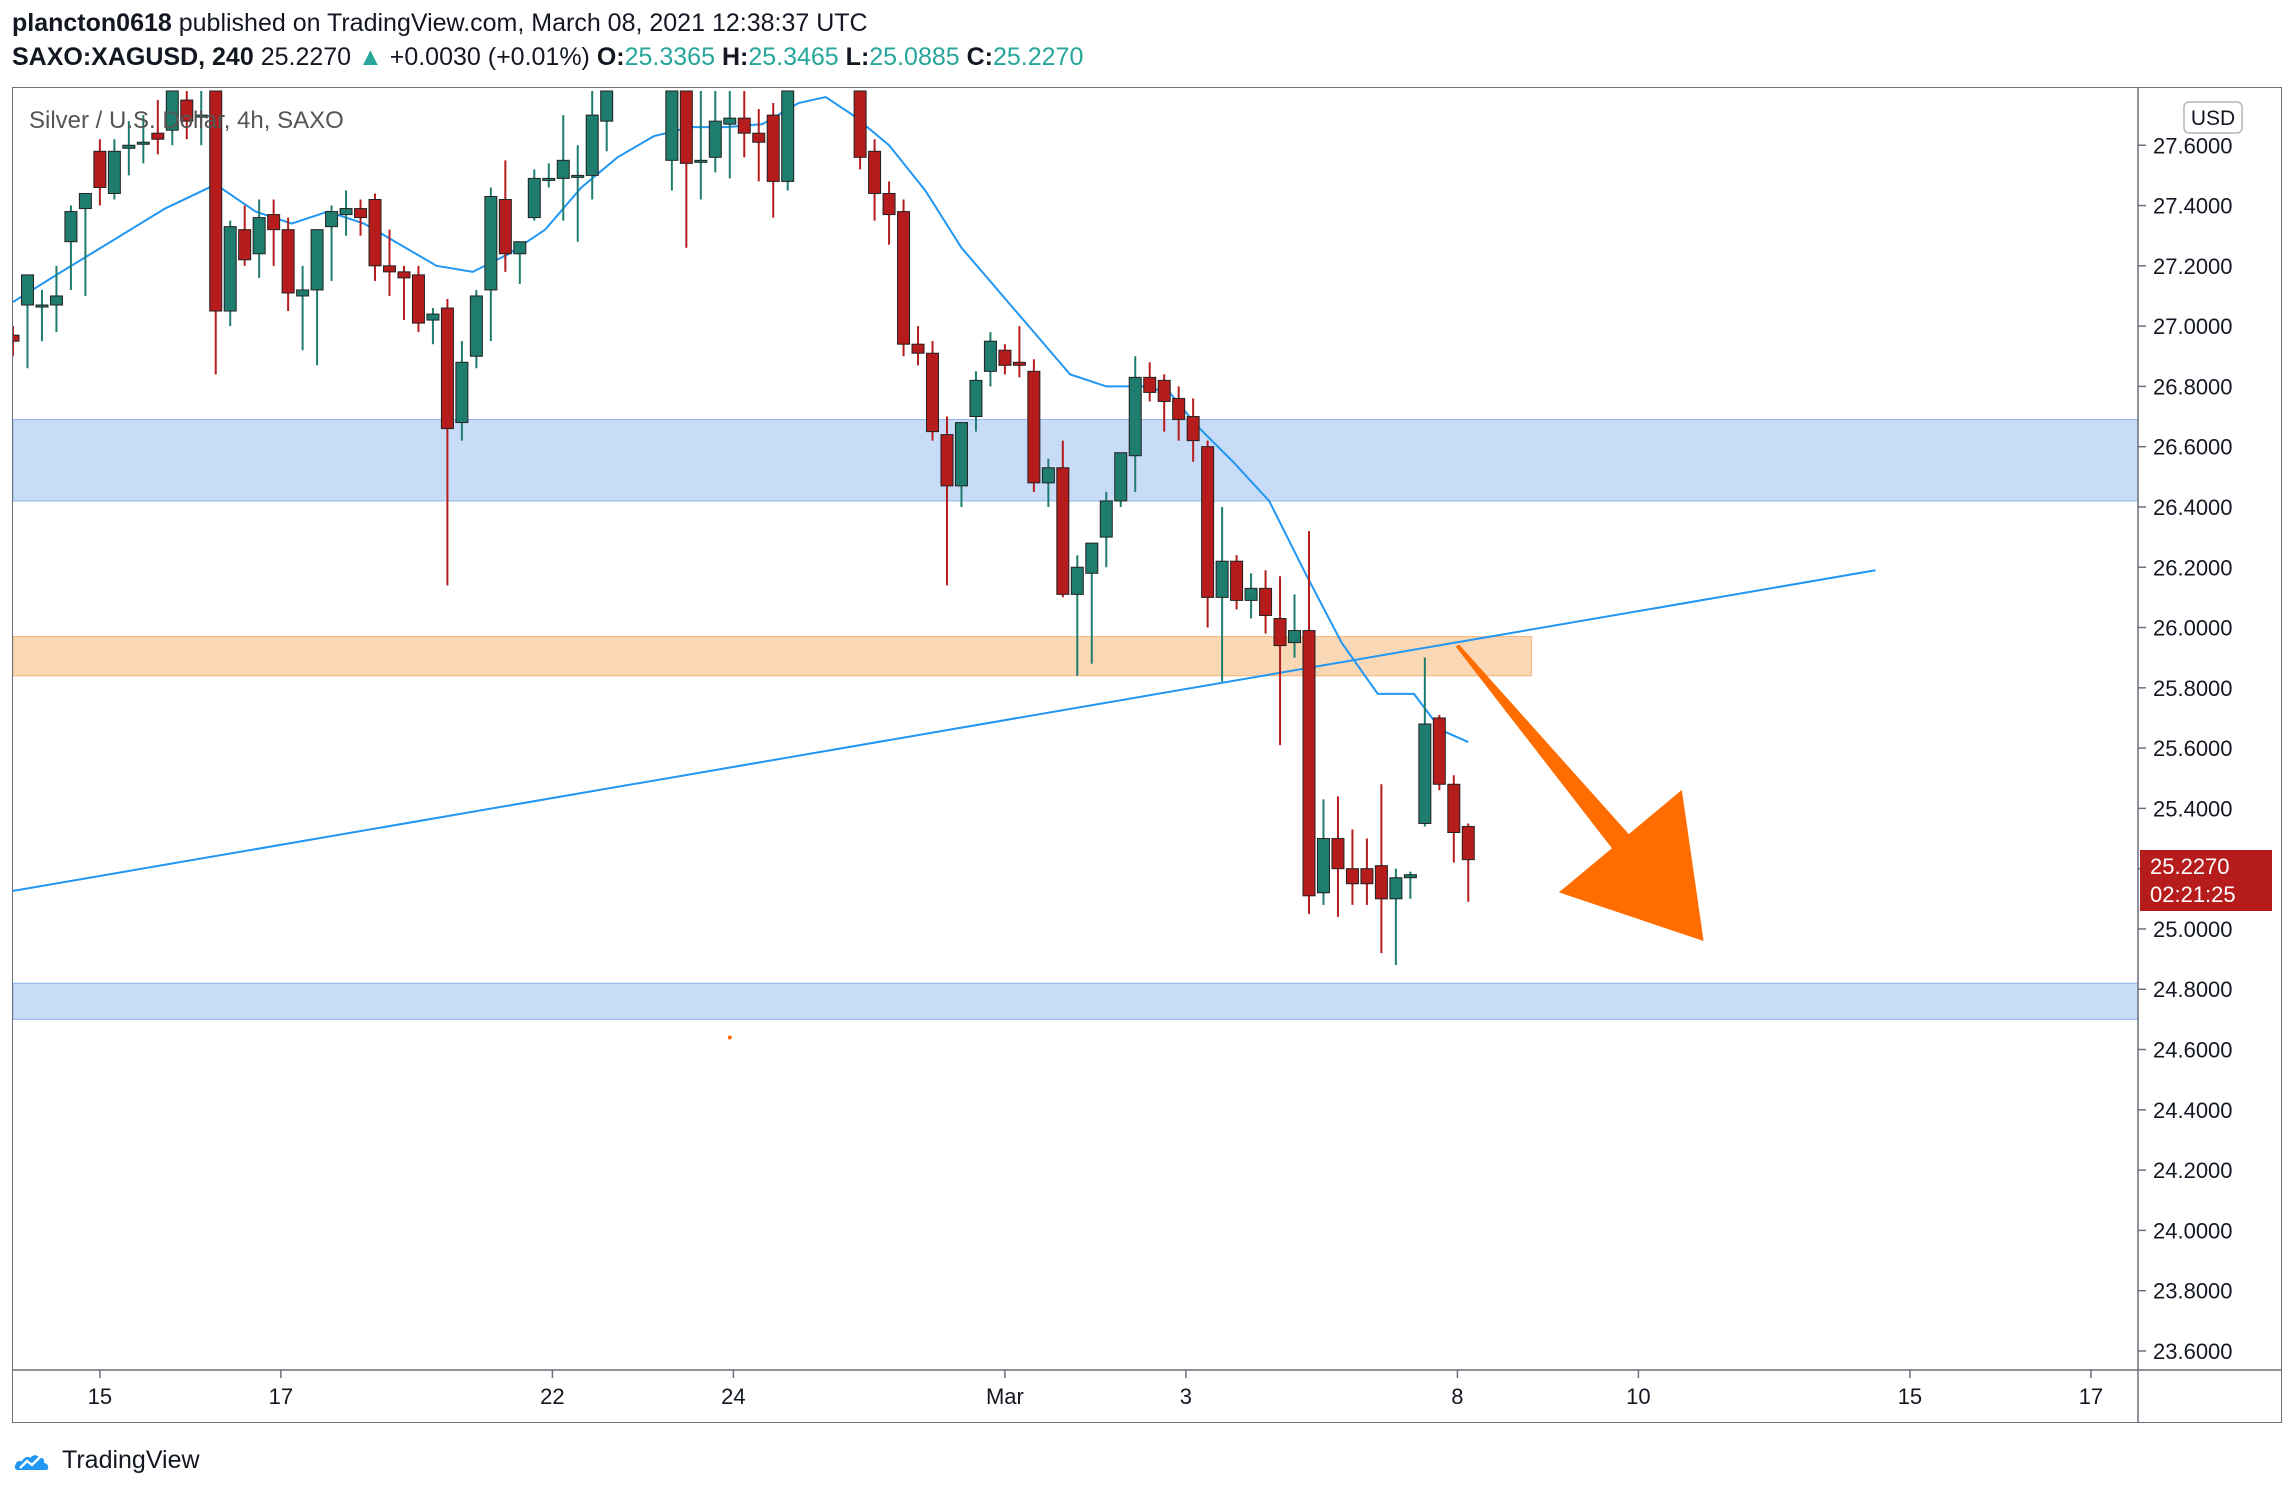 This screenshot has width=2294, height=1498. Describe the element at coordinates (610, 57) in the screenshot. I see `open-label: O:` at that location.